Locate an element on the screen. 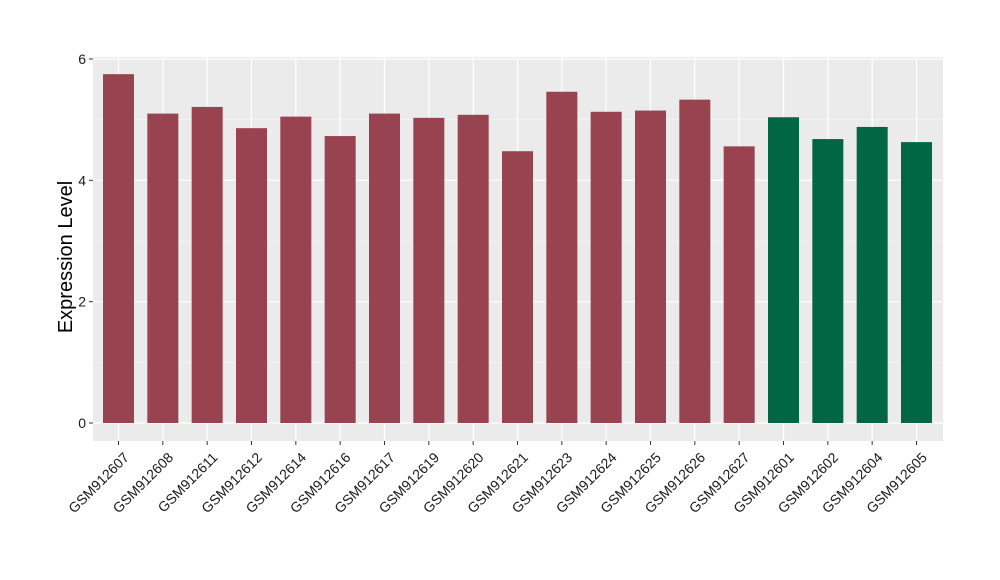 This screenshot has height=580, width=1000. bar-GSM912626 is located at coordinates (695, 261).